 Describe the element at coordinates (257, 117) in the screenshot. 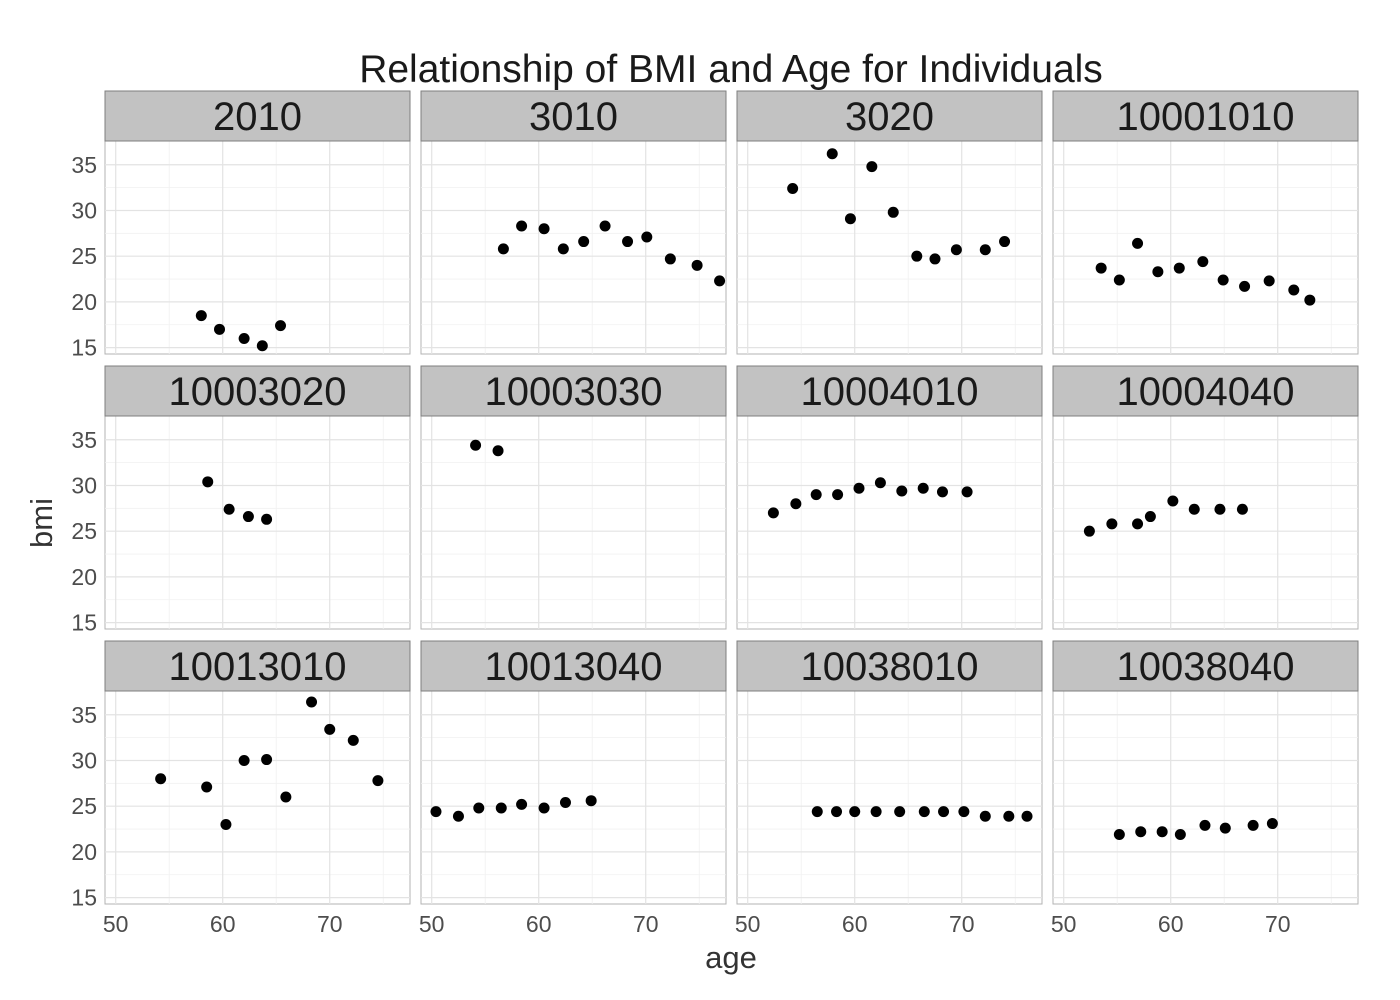

I see `facet-strip-label: 2010` at that location.